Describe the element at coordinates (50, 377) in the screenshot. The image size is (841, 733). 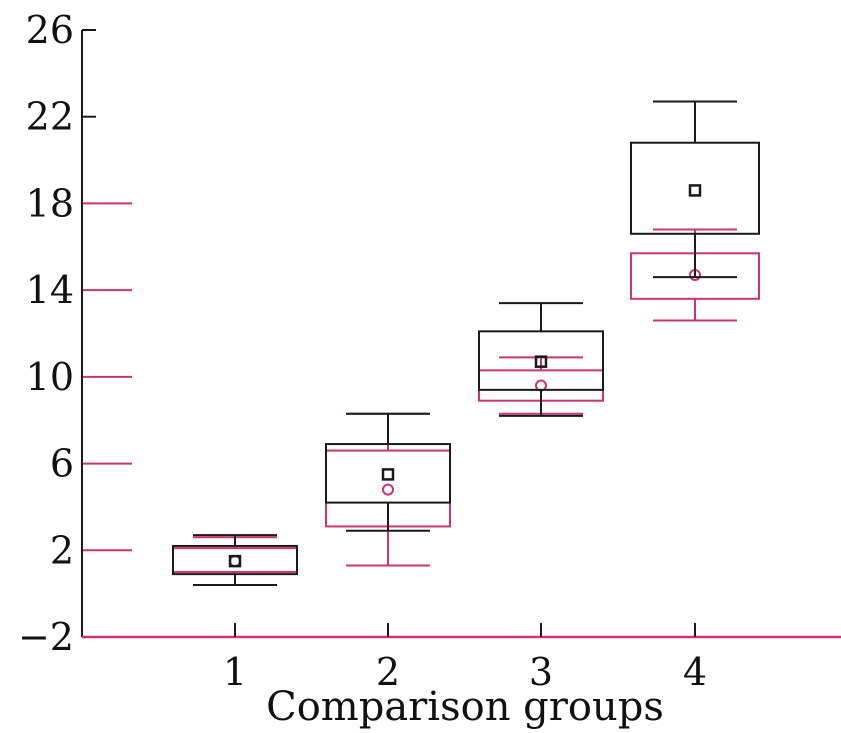
I see `y-tick-label: 10` at that location.